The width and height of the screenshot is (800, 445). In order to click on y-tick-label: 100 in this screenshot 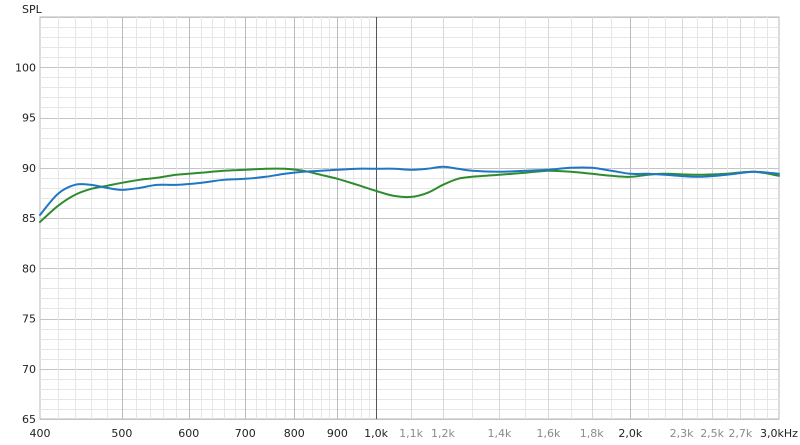, I will do `click(25, 67)`.